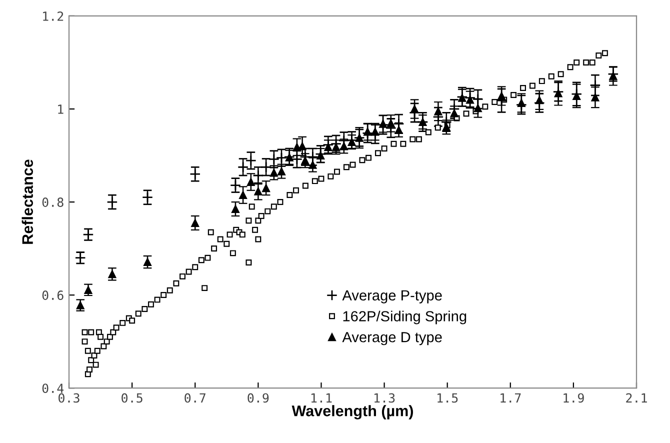 The image size is (670, 443). I want to click on y-tick-label: 0.8, so click(53, 202).